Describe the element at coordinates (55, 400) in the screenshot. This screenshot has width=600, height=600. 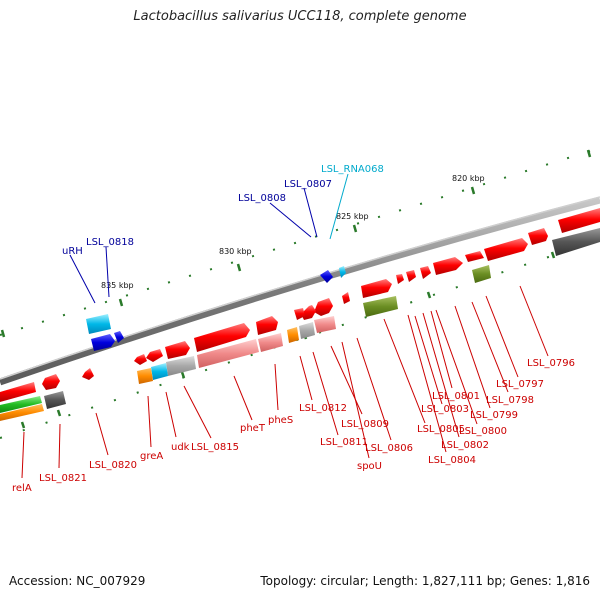
I see `gene-LSL_0821-track2` at that location.